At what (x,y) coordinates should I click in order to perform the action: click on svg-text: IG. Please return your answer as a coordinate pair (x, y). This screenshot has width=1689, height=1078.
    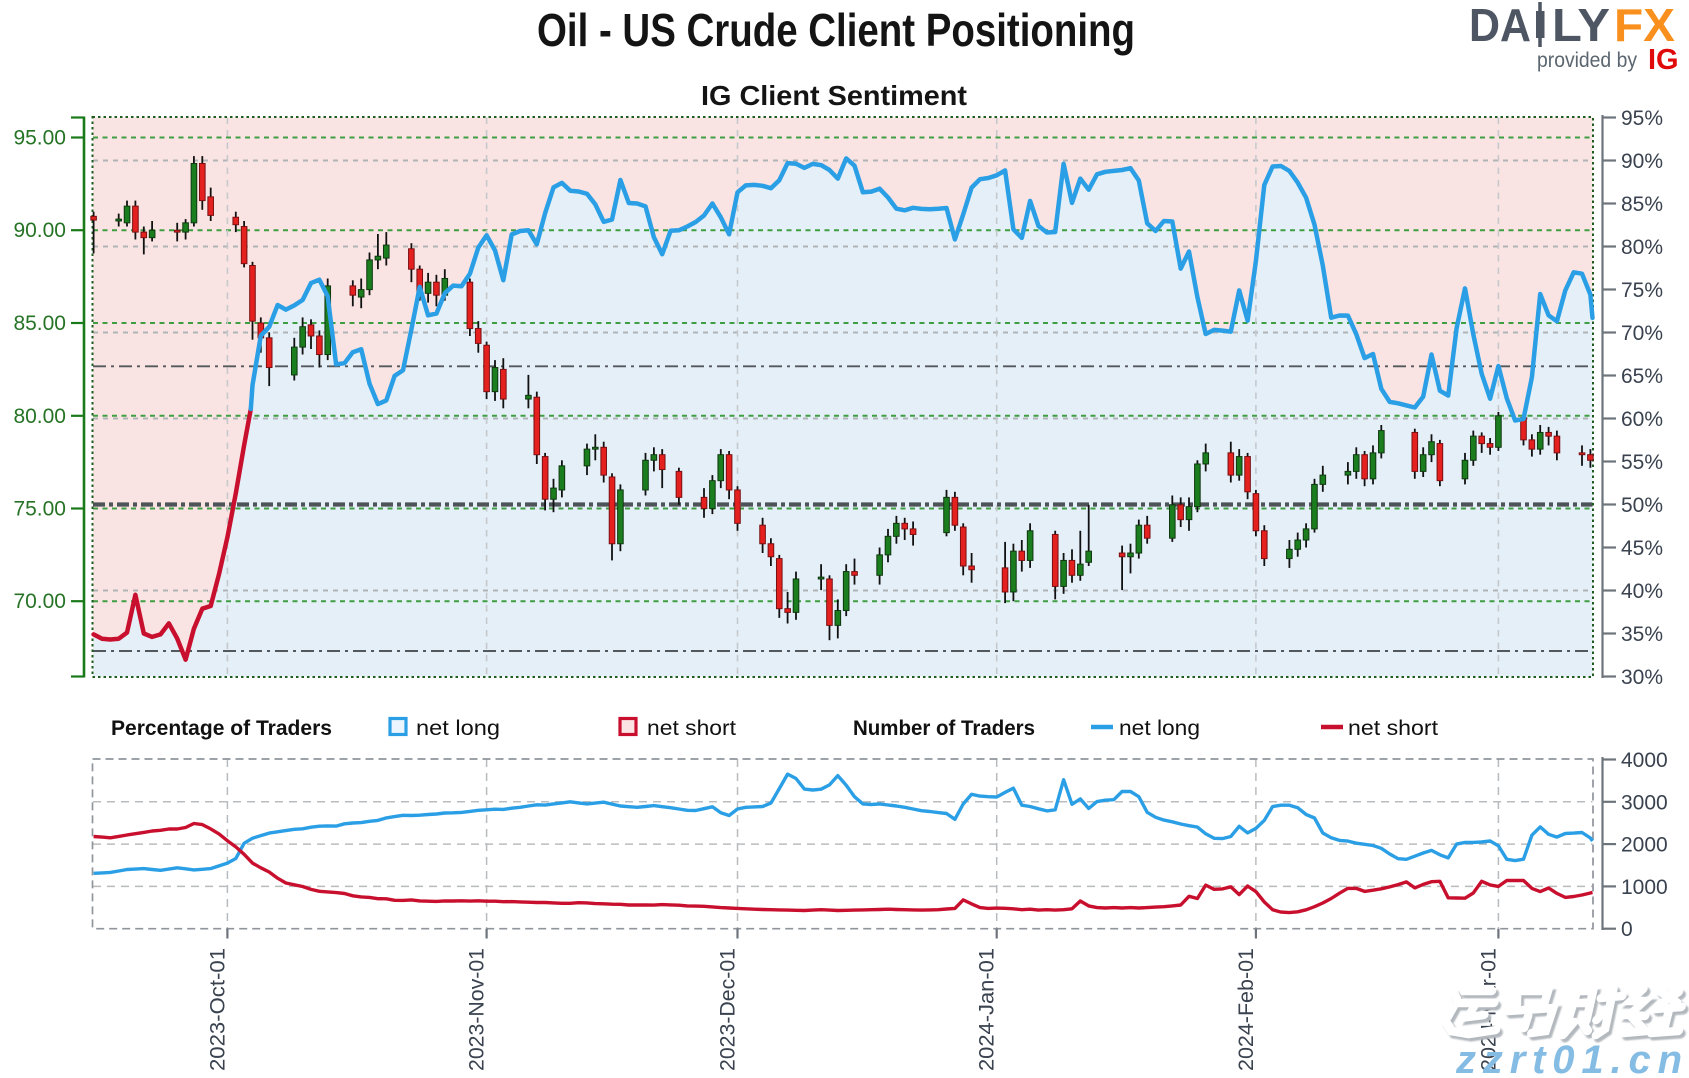
    Looking at the image, I should click on (1663, 60).